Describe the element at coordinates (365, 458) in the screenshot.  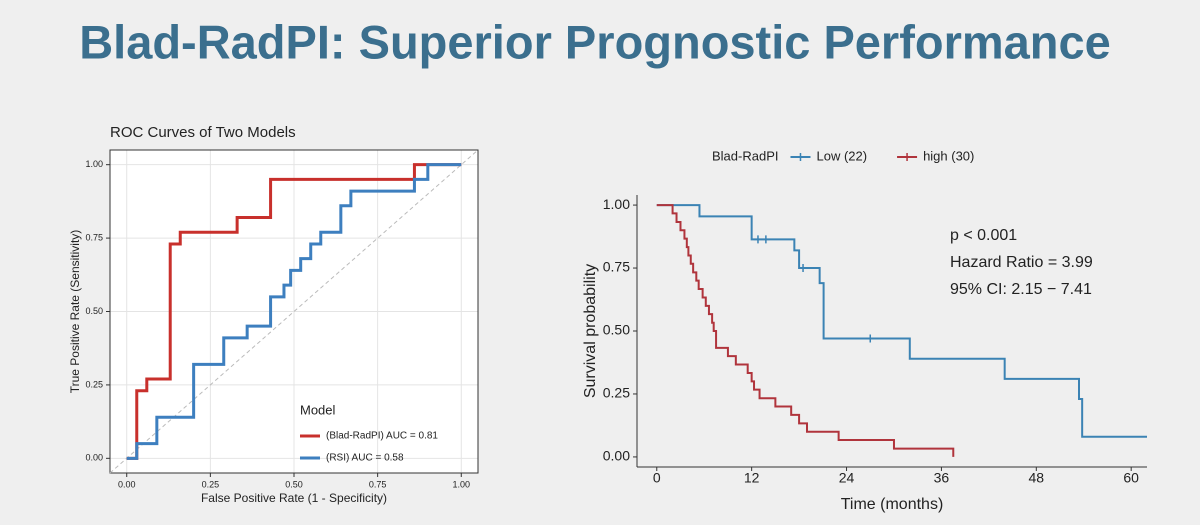
I see `legend-label: (RSI) AUC = 0.58` at that location.